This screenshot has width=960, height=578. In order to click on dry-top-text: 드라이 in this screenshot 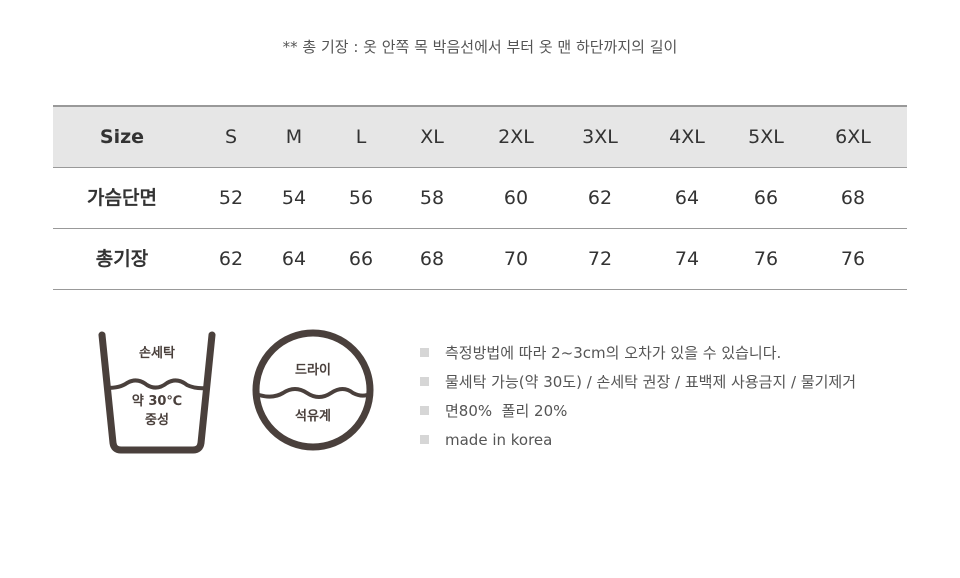, I will do `click(313, 370)`.